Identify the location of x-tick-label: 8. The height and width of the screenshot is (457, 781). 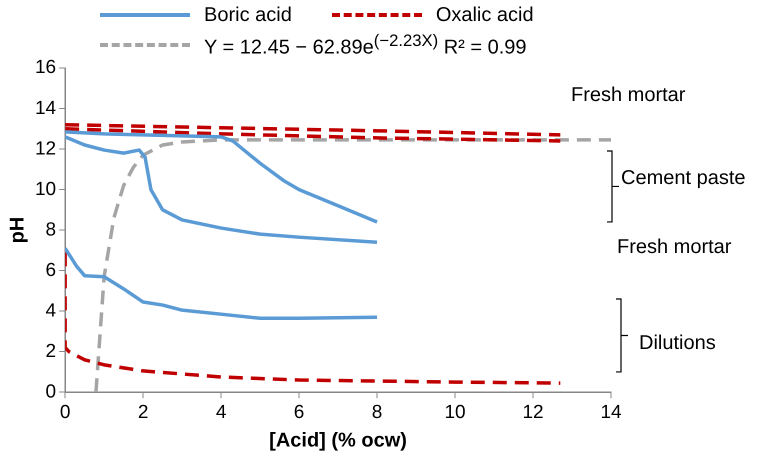
(377, 412).